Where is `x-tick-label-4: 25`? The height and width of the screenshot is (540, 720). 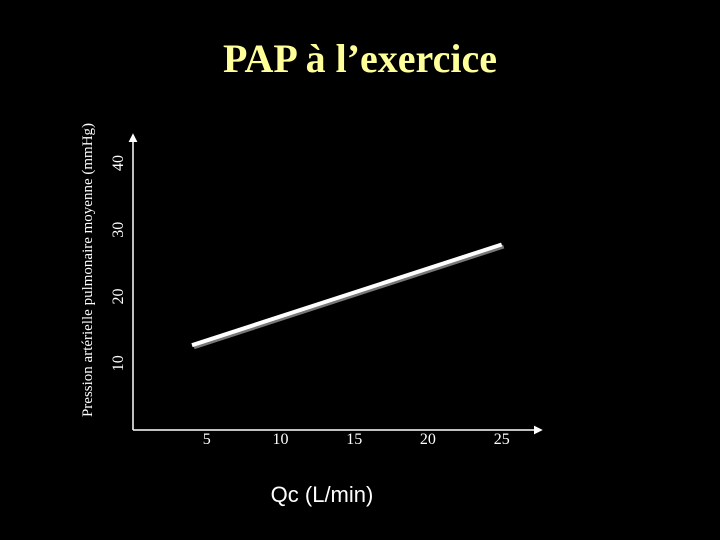
x-tick-label-4: 25 is located at coordinates (502, 439).